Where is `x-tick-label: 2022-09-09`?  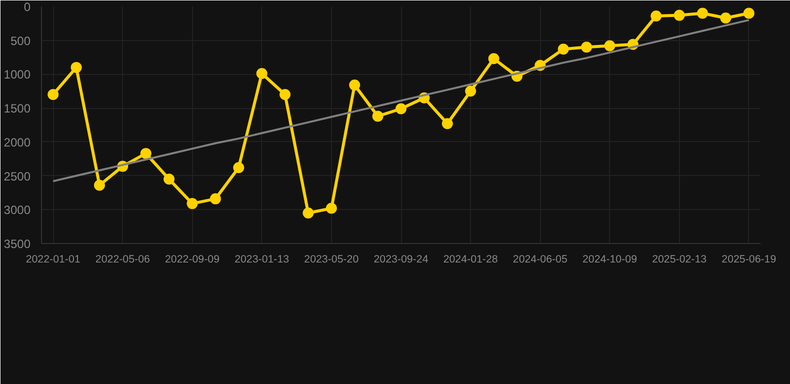
x-tick-label: 2022-09-09 is located at coordinates (192, 260).